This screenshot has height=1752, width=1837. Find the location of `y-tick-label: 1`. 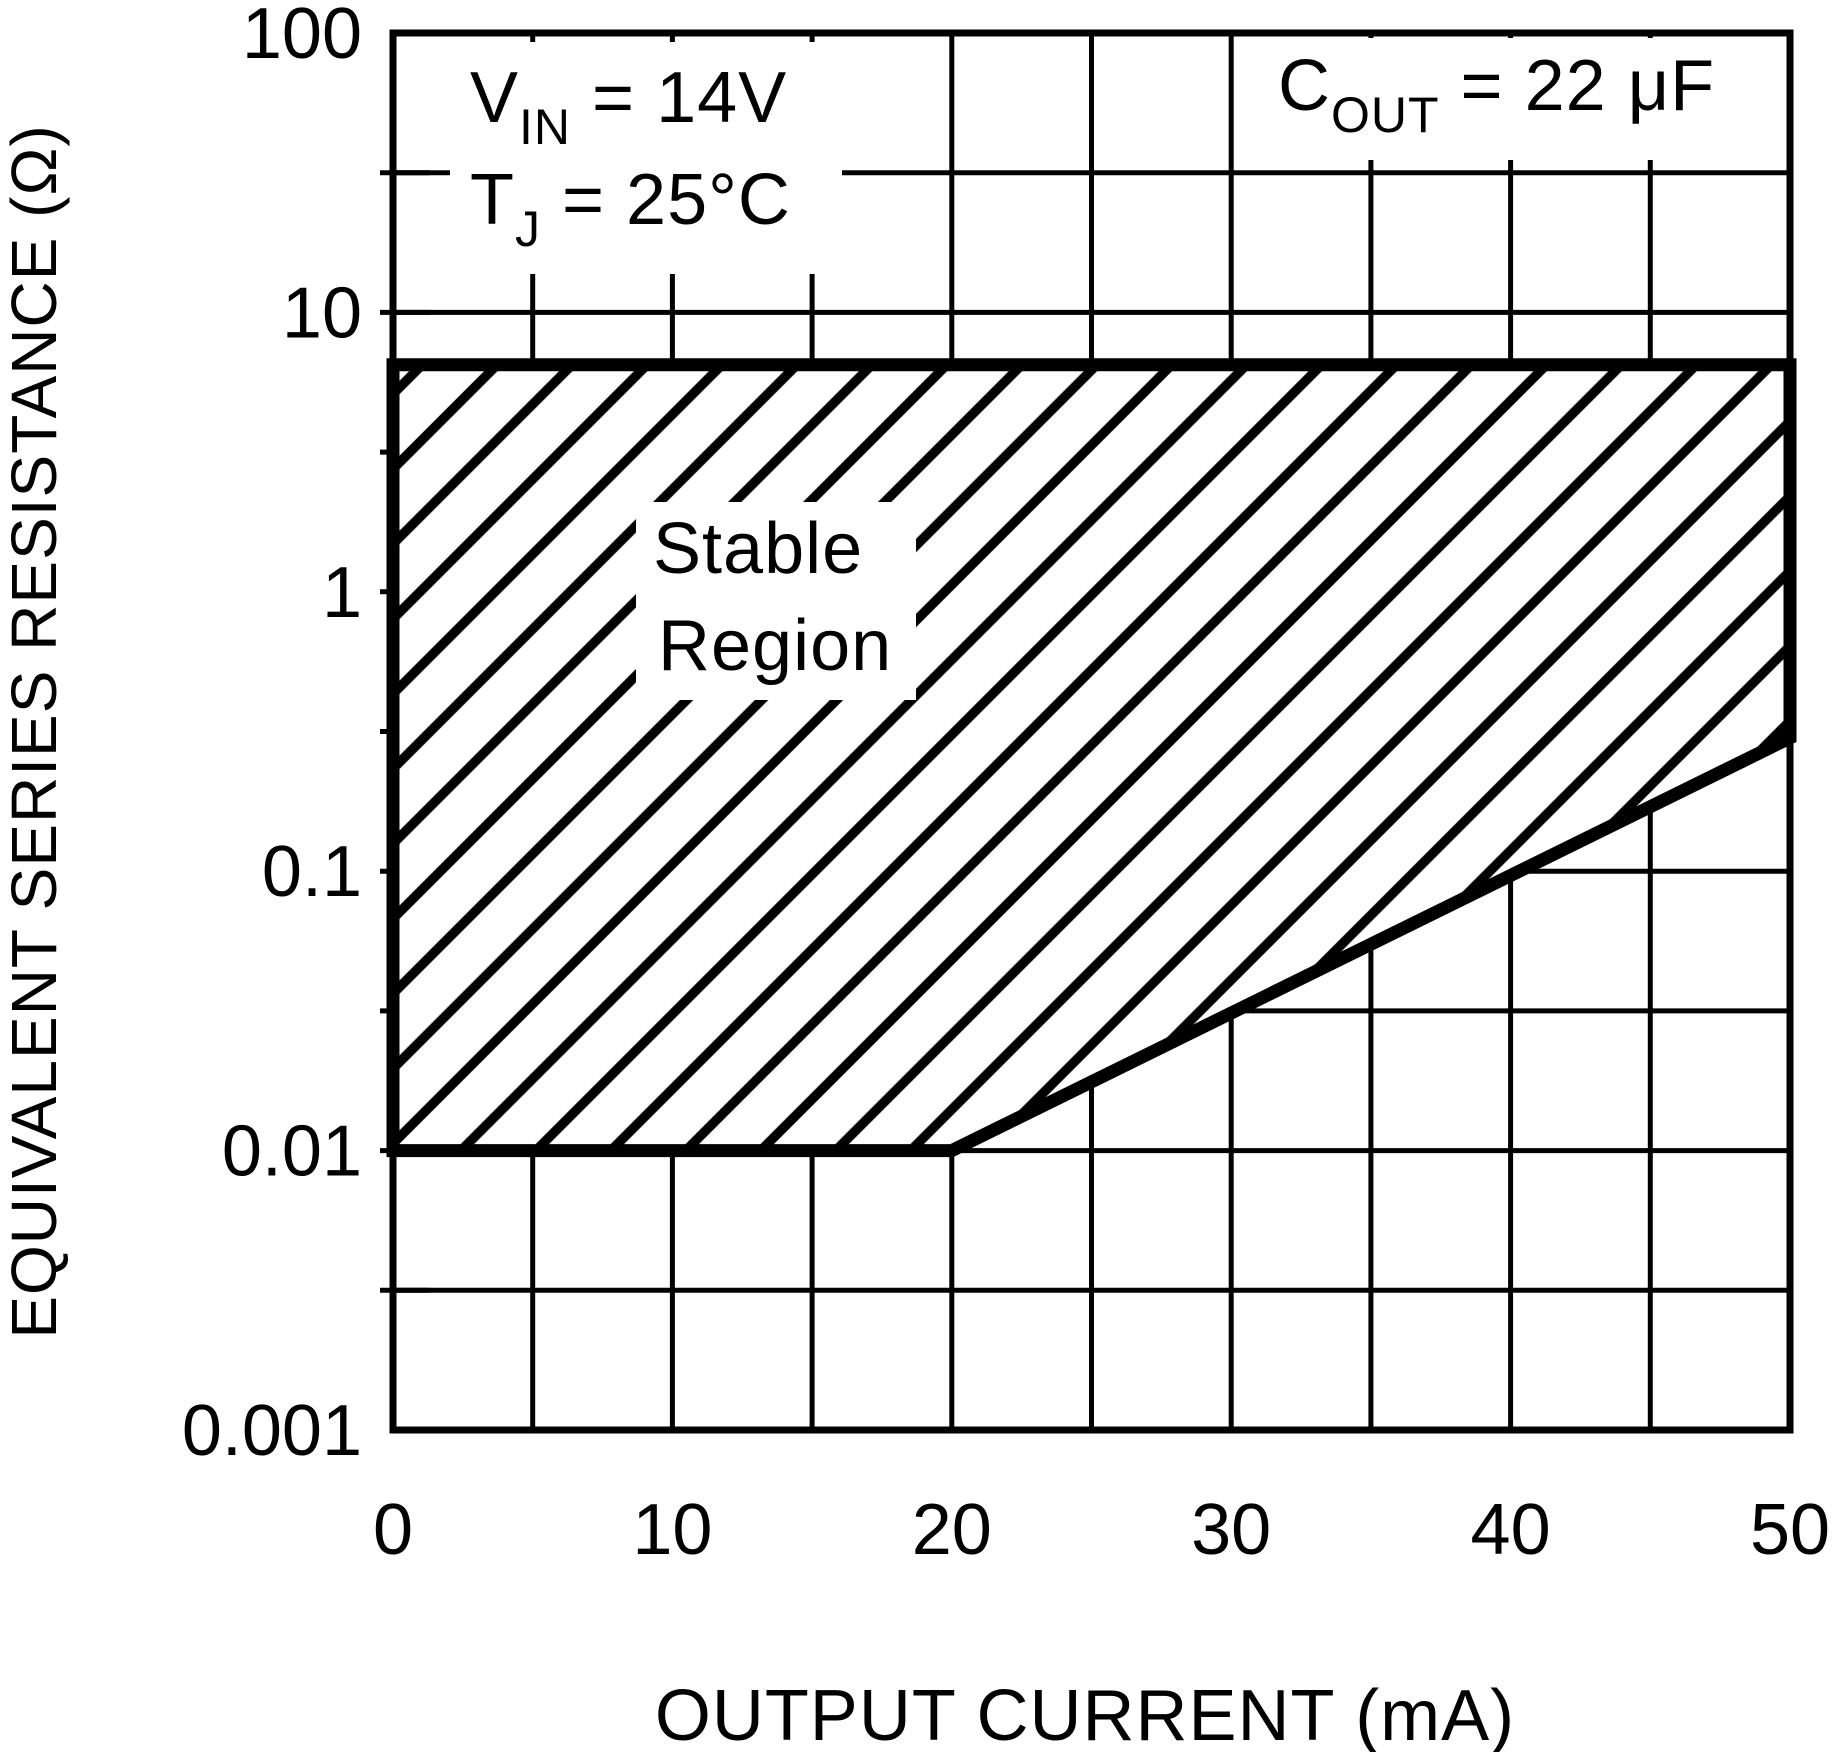

y-tick-label: 1 is located at coordinates (342, 593).